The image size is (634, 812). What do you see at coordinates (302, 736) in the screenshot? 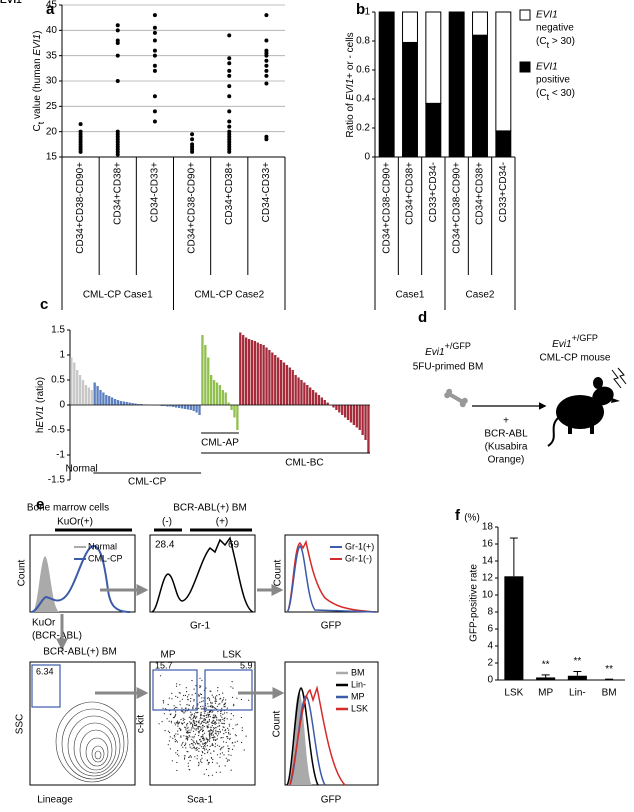
I see `histogram` at bounding box center [302, 736].